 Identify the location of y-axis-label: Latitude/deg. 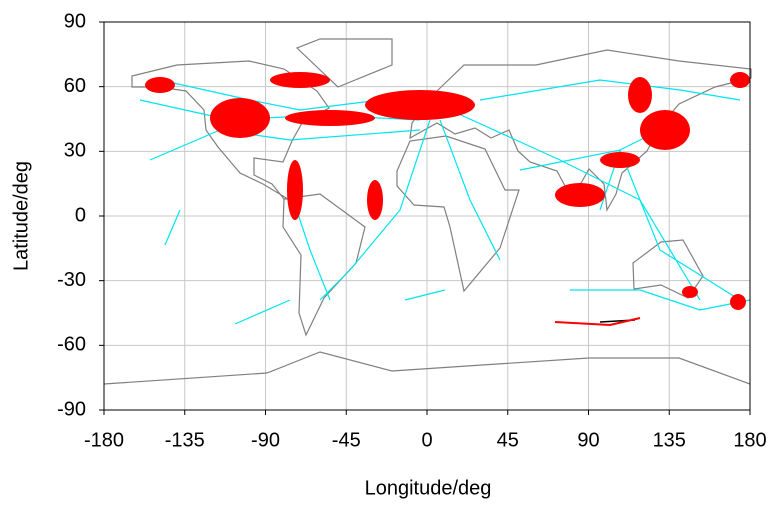
(21, 216).